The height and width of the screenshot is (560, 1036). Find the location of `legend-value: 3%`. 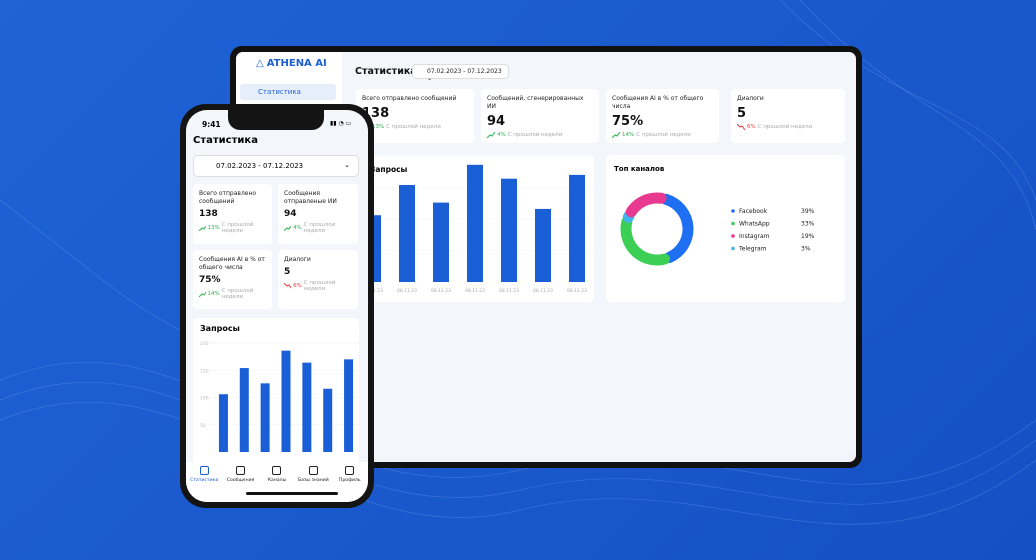

legend-value: 3% is located at coordinates (806, 249).